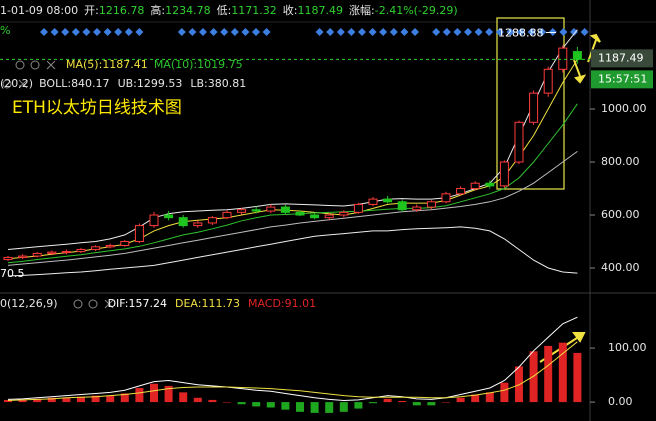 The width and height of the screenshot is (656, 421). What do you see at coordinates (416, 10) in the screenshot?
I see `field-value: -2.41%(-29.29)` at bounding box center [416, 10].